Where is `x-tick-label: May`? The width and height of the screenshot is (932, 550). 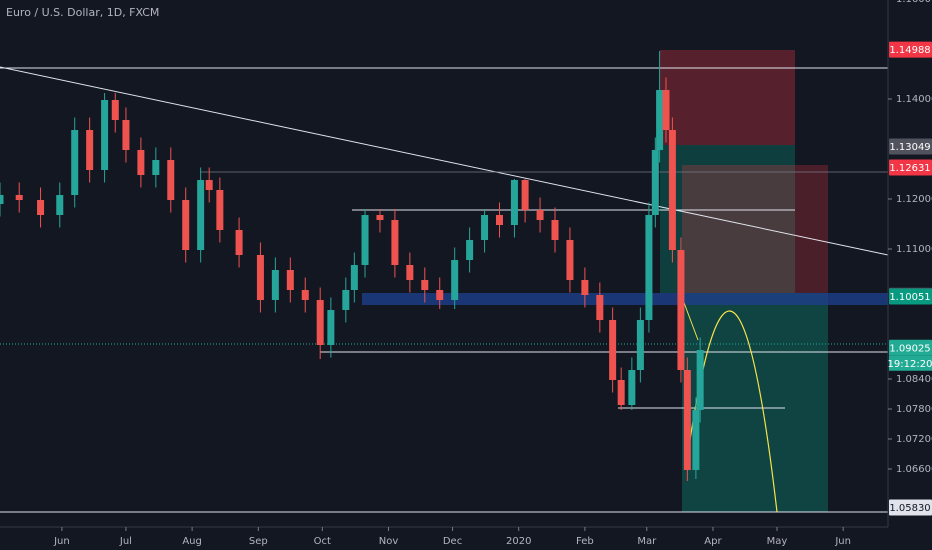 x-tick-label: May is located at coordinates (777, 541).